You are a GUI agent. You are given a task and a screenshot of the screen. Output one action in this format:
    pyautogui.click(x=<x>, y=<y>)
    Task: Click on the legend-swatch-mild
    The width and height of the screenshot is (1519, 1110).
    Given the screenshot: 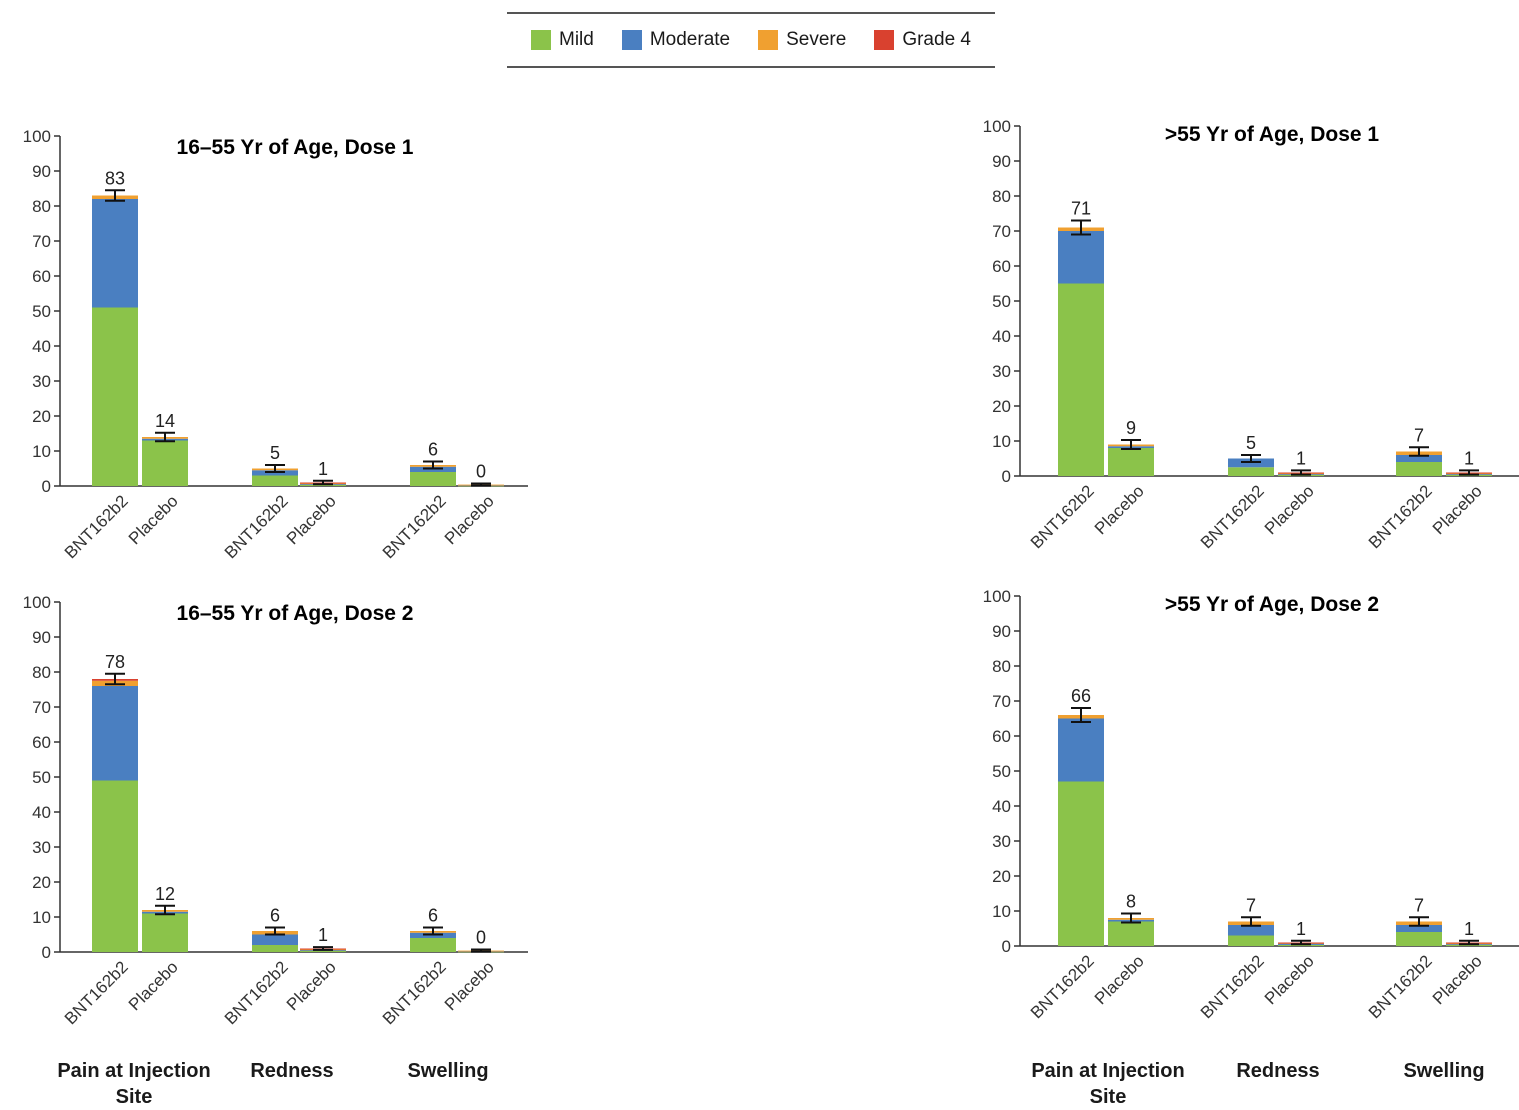 What is the action you would take?
    pyautogui.click(x=541, y=40)
    